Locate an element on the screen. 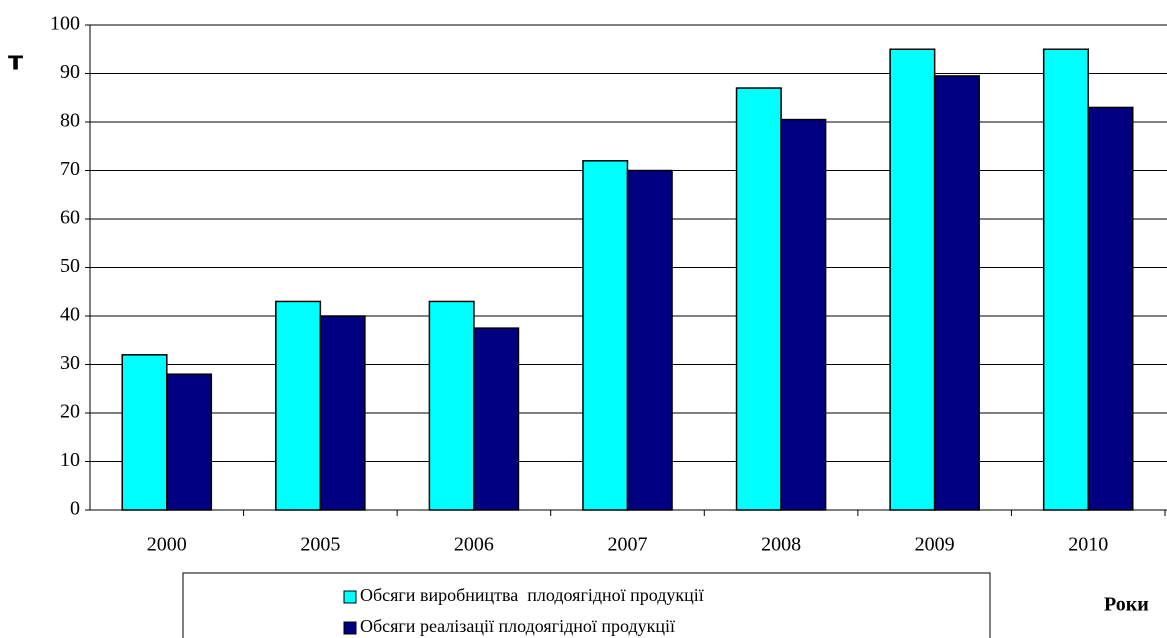 The width and height of the screenshot is (1167, 638). x-tick-label: 2007 is located at coordinates (628, 545).